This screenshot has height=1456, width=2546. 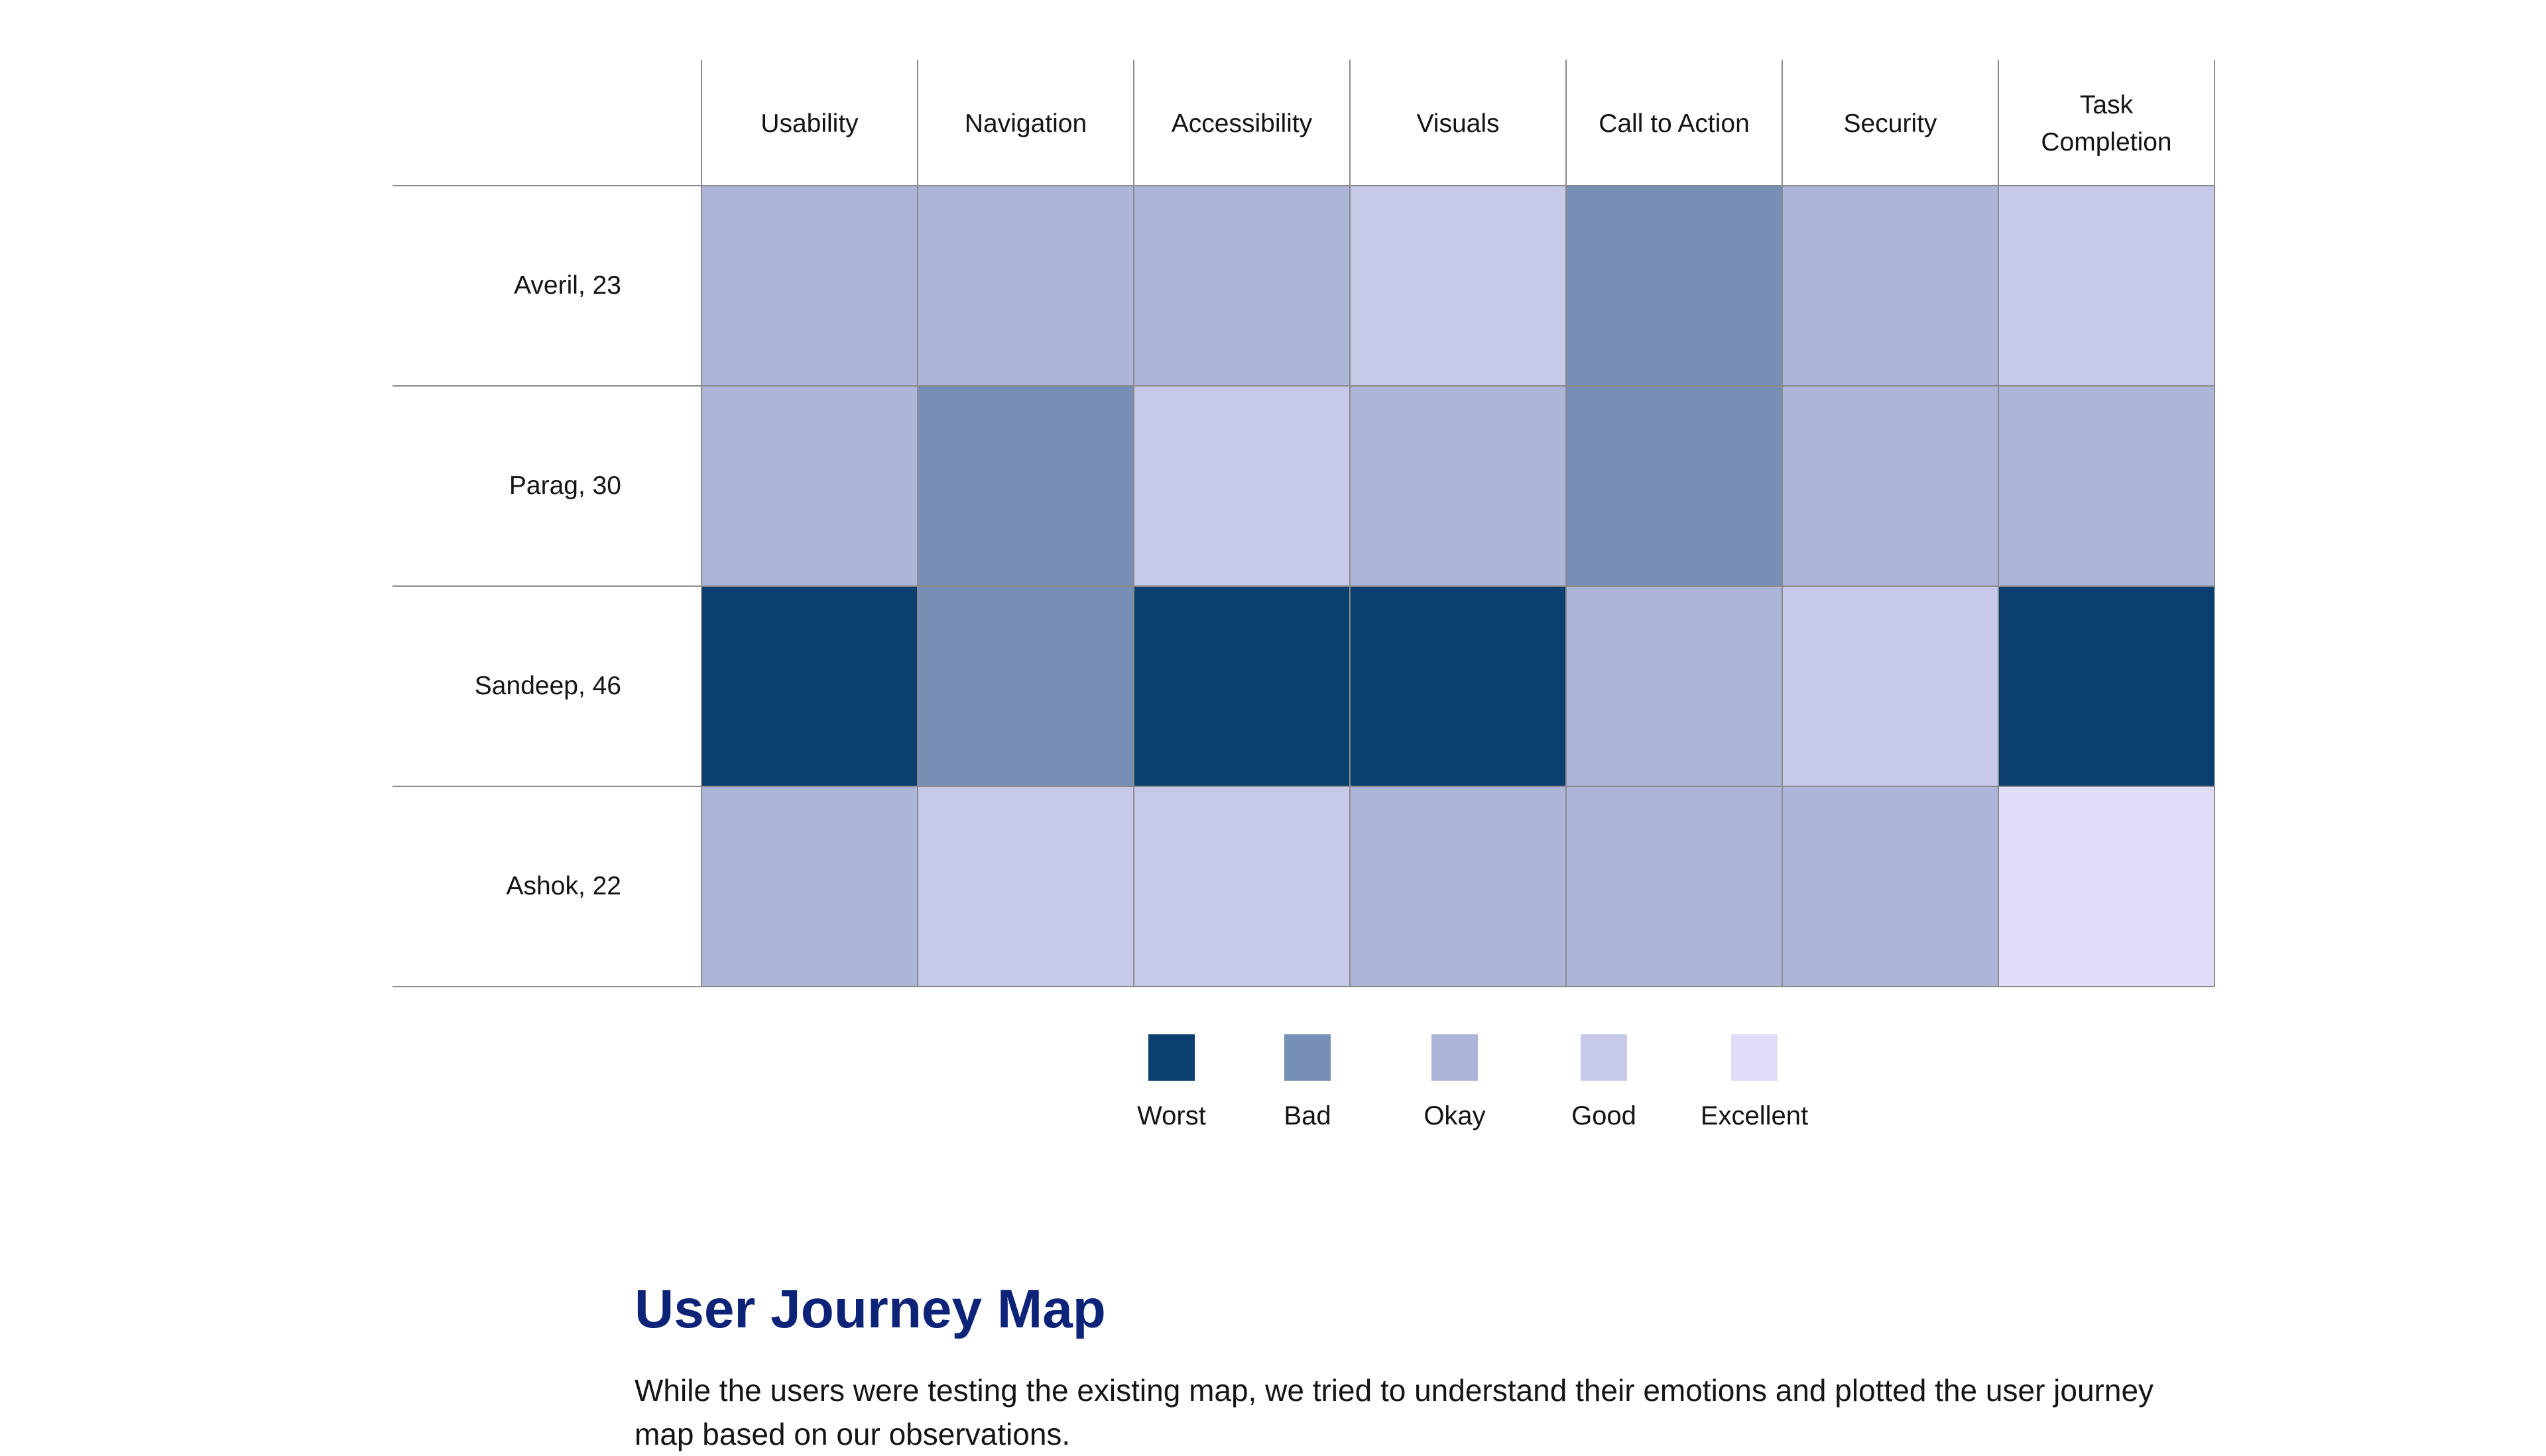 I want to click on legend-label: Worst, so click(x=1171, y=1115).